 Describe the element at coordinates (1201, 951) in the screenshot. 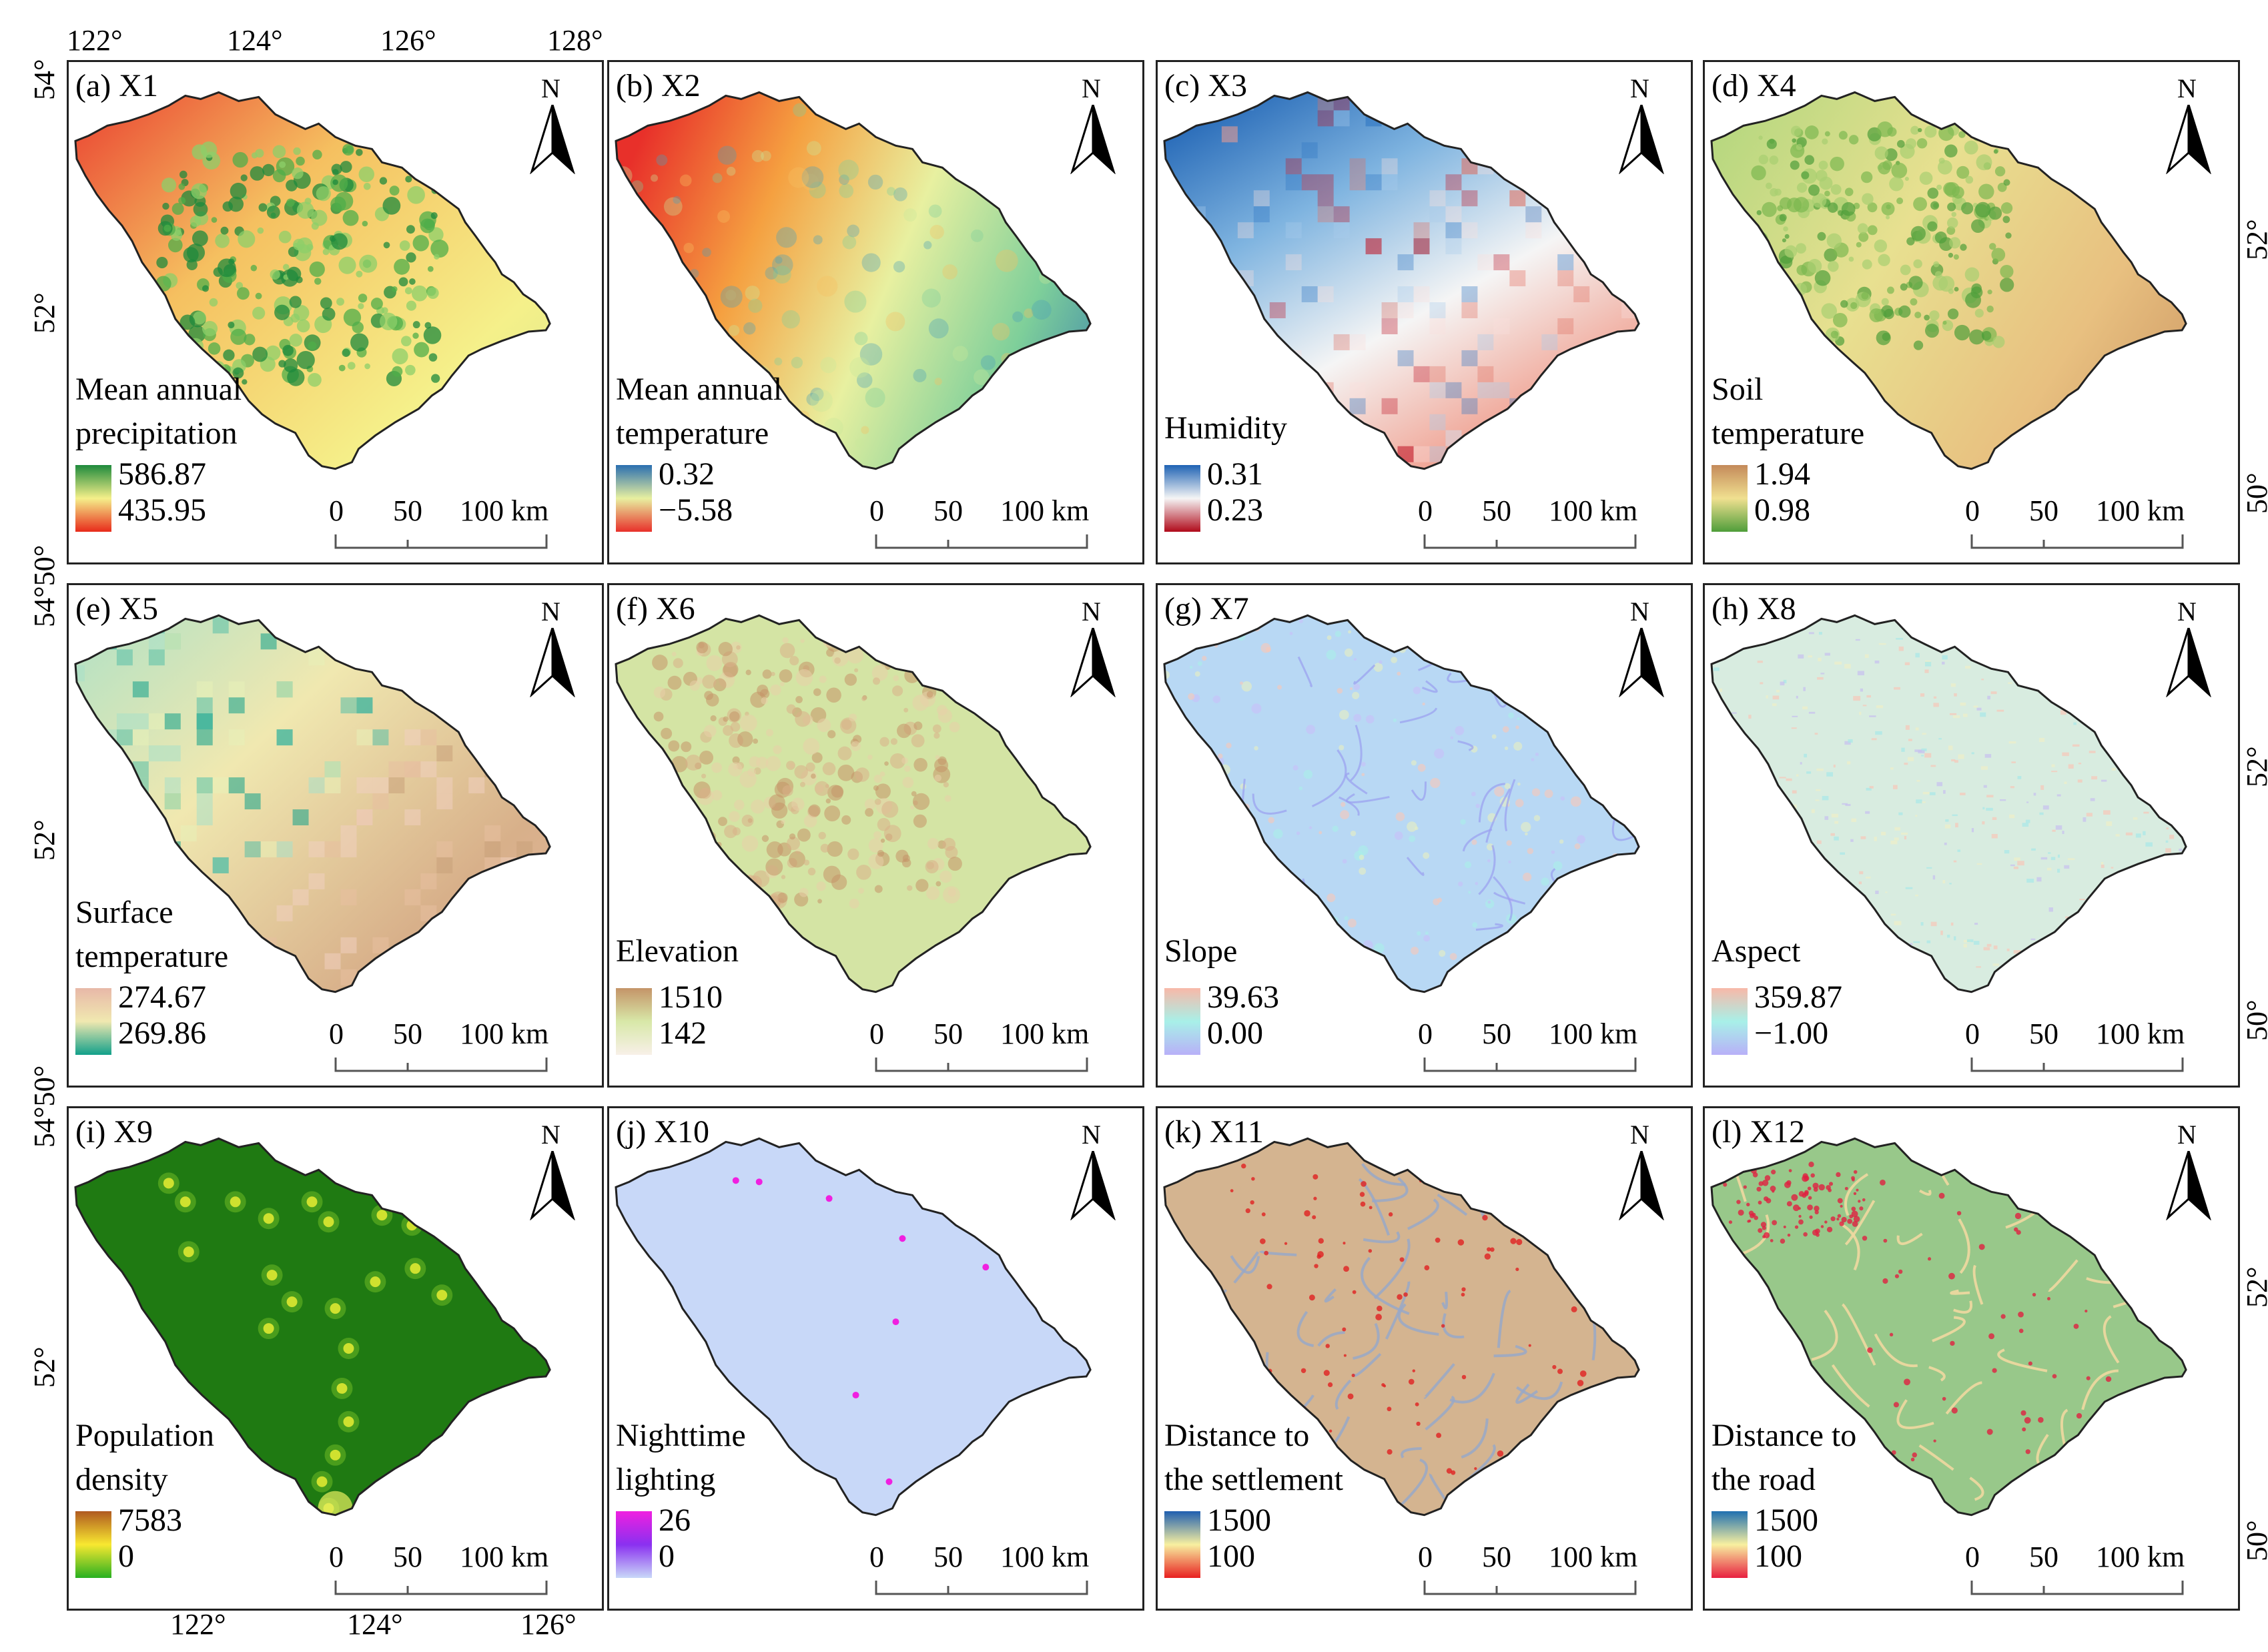

I see `legend-title-line: Slope` at that location.